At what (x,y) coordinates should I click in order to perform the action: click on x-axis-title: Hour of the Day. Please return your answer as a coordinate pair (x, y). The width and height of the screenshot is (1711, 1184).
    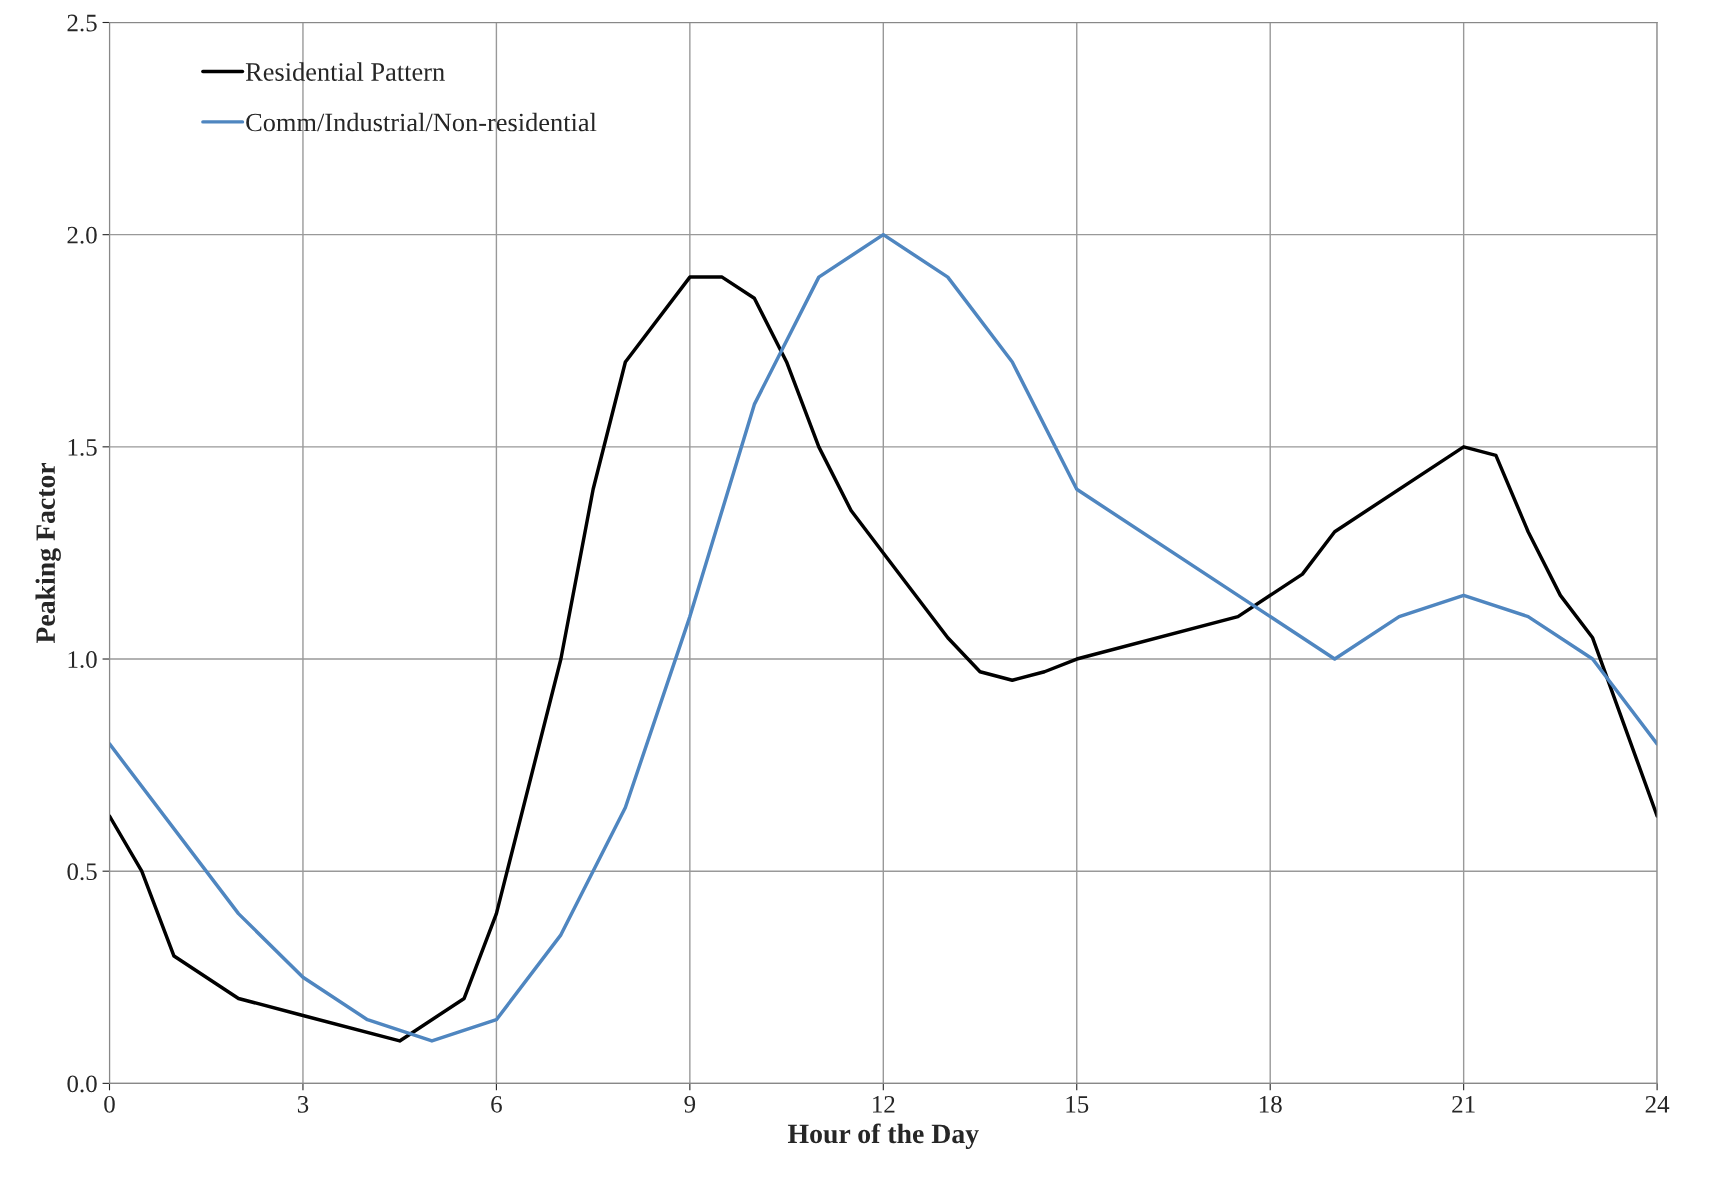
    Looking at the image, I should click on (883, 1136).